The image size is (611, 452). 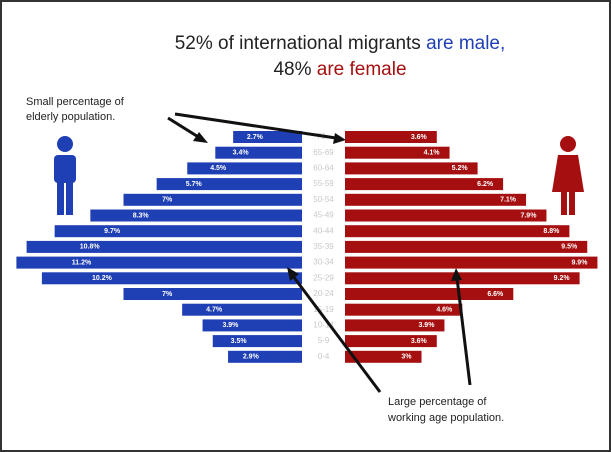 What do you see at coordinates (460, 168) in the screenshot?
I see `value-label: 5.2%` at bounding box center [460, 168].